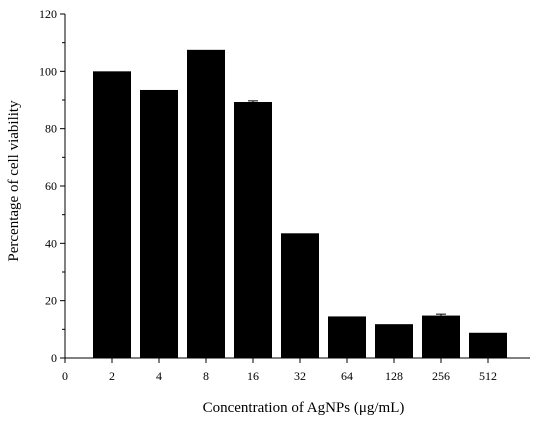  What do you see at coordinates (441, 376) in the screenshot?
I see `x-tick-label: 256` at bounding box center [441, 376].